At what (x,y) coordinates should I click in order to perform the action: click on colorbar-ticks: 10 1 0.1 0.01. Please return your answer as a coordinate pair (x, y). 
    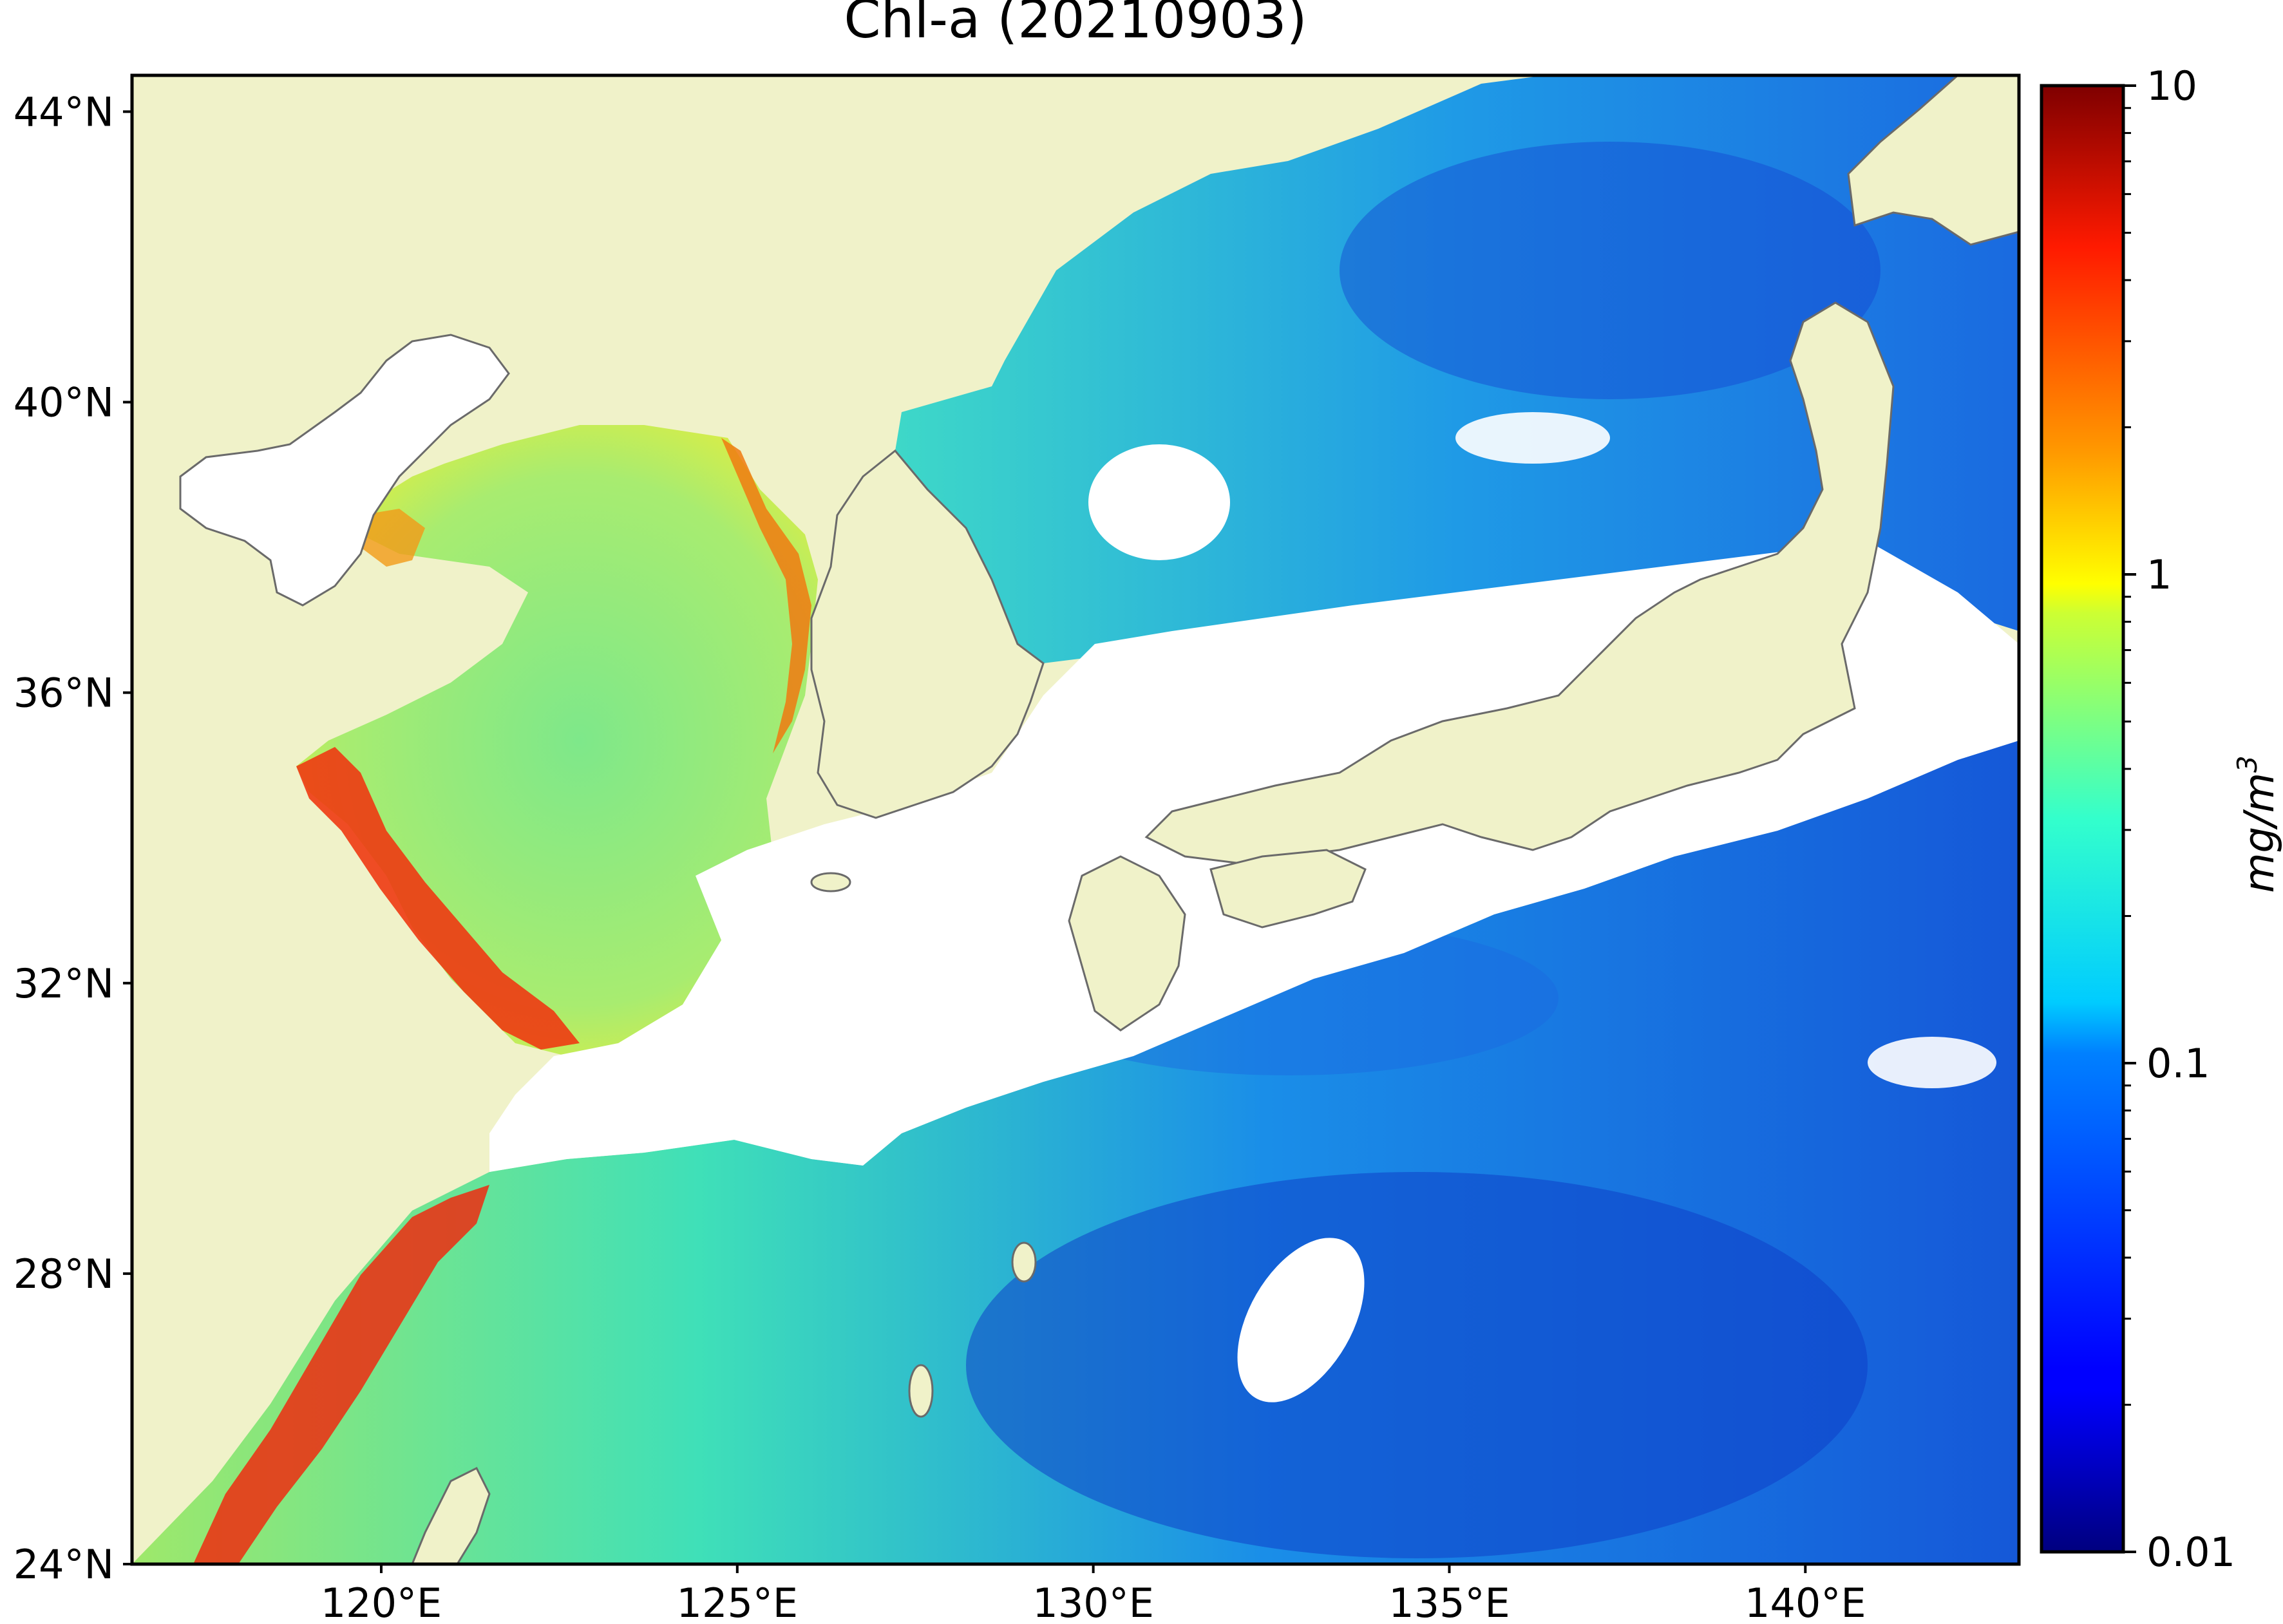
    Looking at the image, I should click on (2179, 819).